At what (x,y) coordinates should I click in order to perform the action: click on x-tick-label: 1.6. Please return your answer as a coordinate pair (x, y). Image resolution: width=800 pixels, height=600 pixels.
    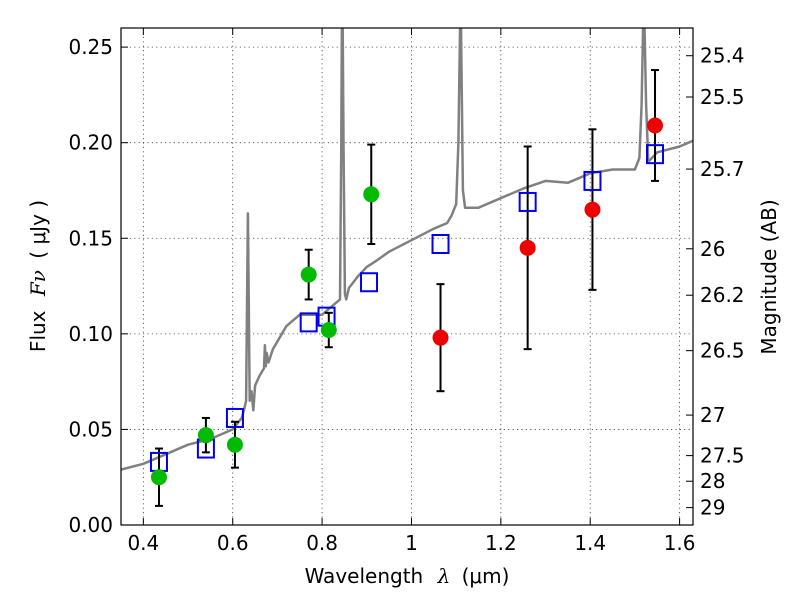
    Looking at the image, I should click on (680, 543).